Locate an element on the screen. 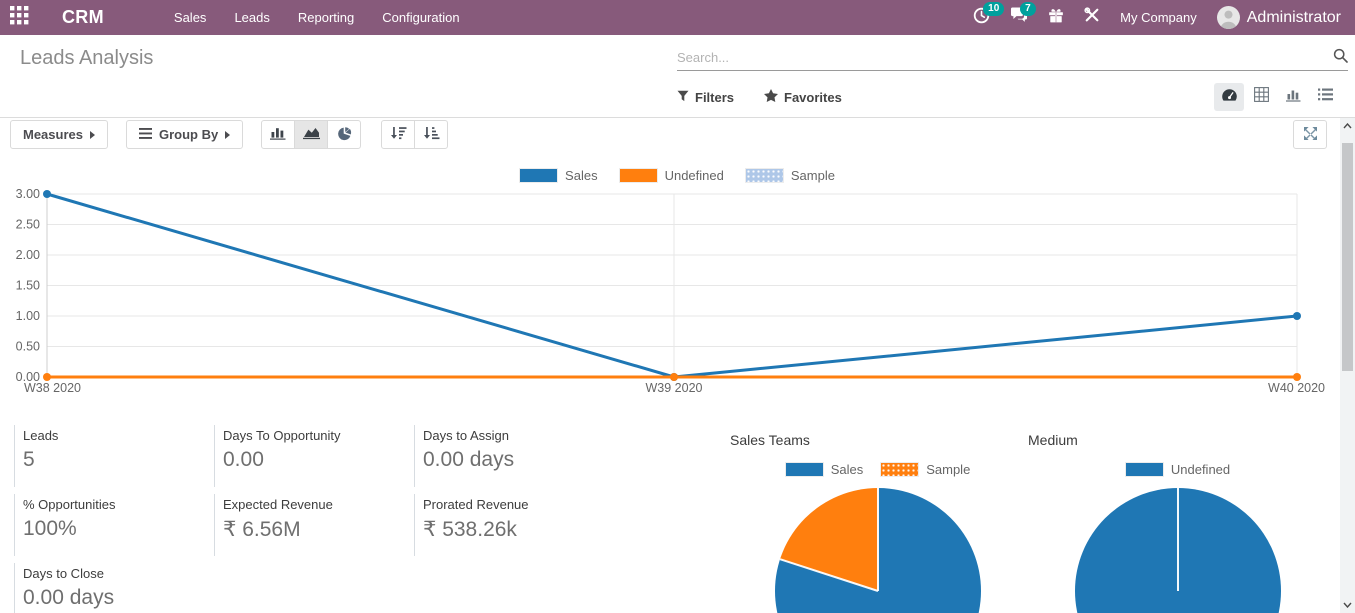 Image resolution: width=1355 pixels, height=613 pixels. gift-icon is located at coordinates (1056, 17).